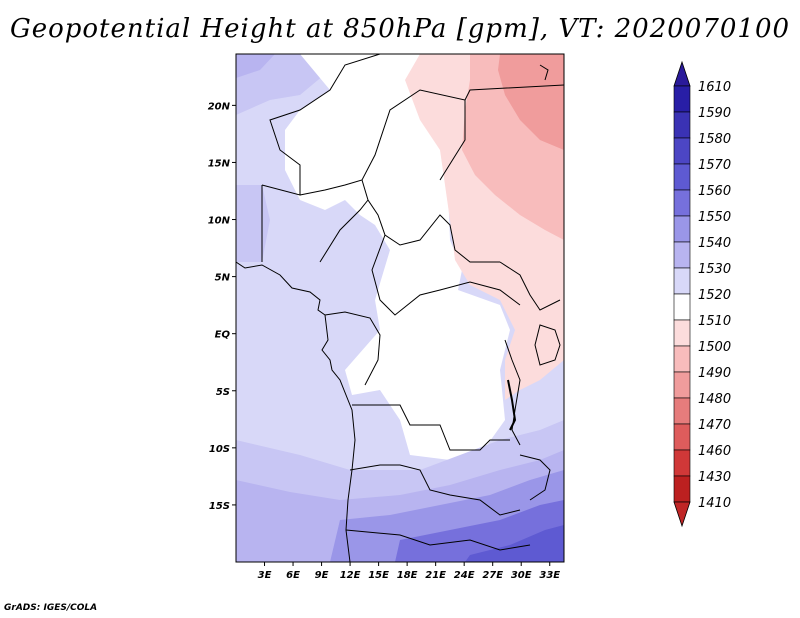 This screenshot has height=618, width=800. Describe the element at coordinates (682, 73) in the screenshot. I see `colorbar-top-arrow` at that location.